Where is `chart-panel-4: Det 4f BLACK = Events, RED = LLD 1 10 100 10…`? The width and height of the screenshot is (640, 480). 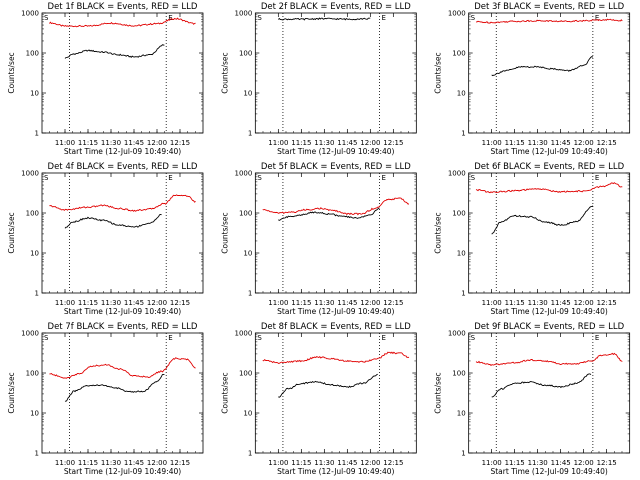
chart-panel-4: Det 4f BLACK = Events, RED = LLD 1 10 100 10… is located at coordinates (105, 239).